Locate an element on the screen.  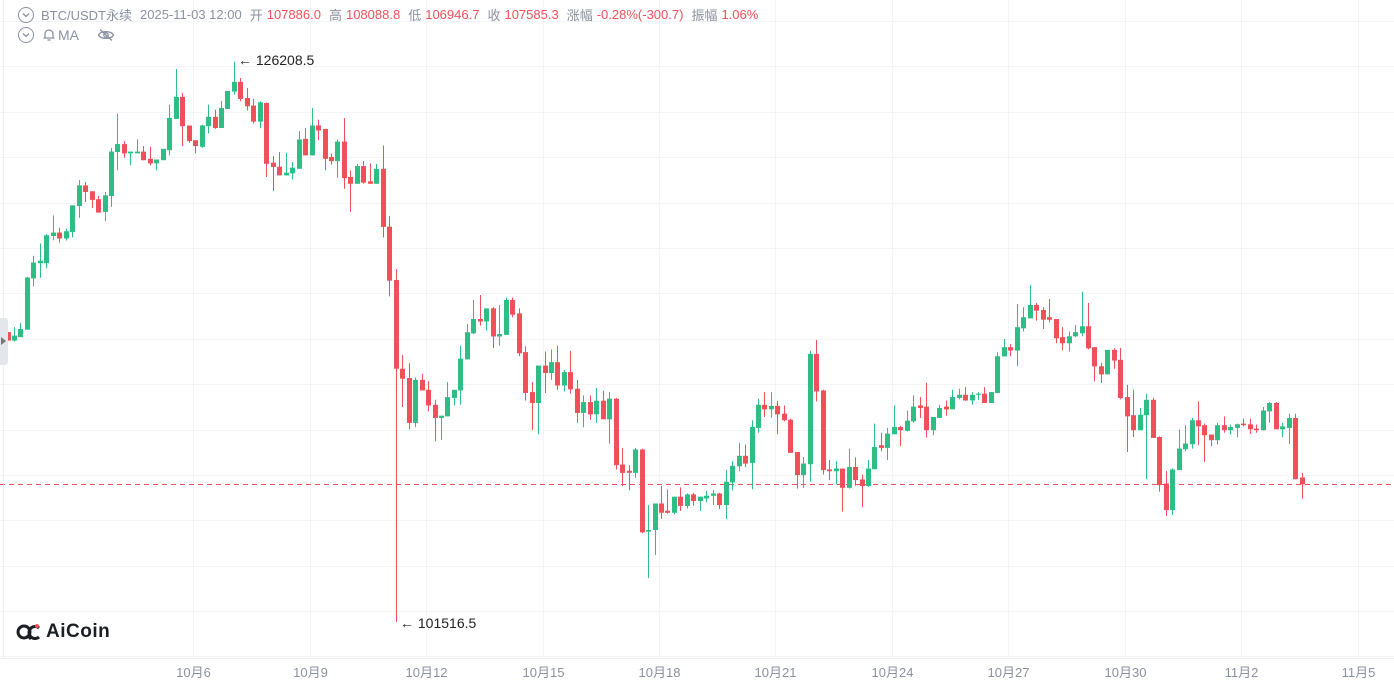
eye-off-icon is located at coordinates (106, 35).